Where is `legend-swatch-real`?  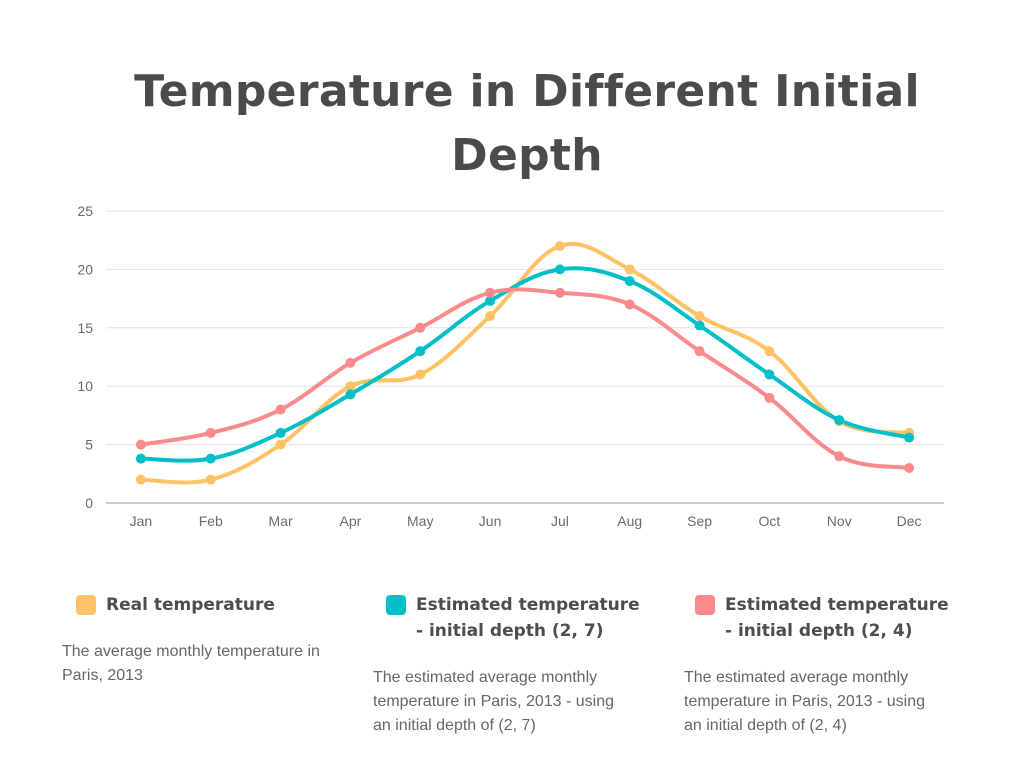
legend-swatch-real is located at coordinates (86, 605).